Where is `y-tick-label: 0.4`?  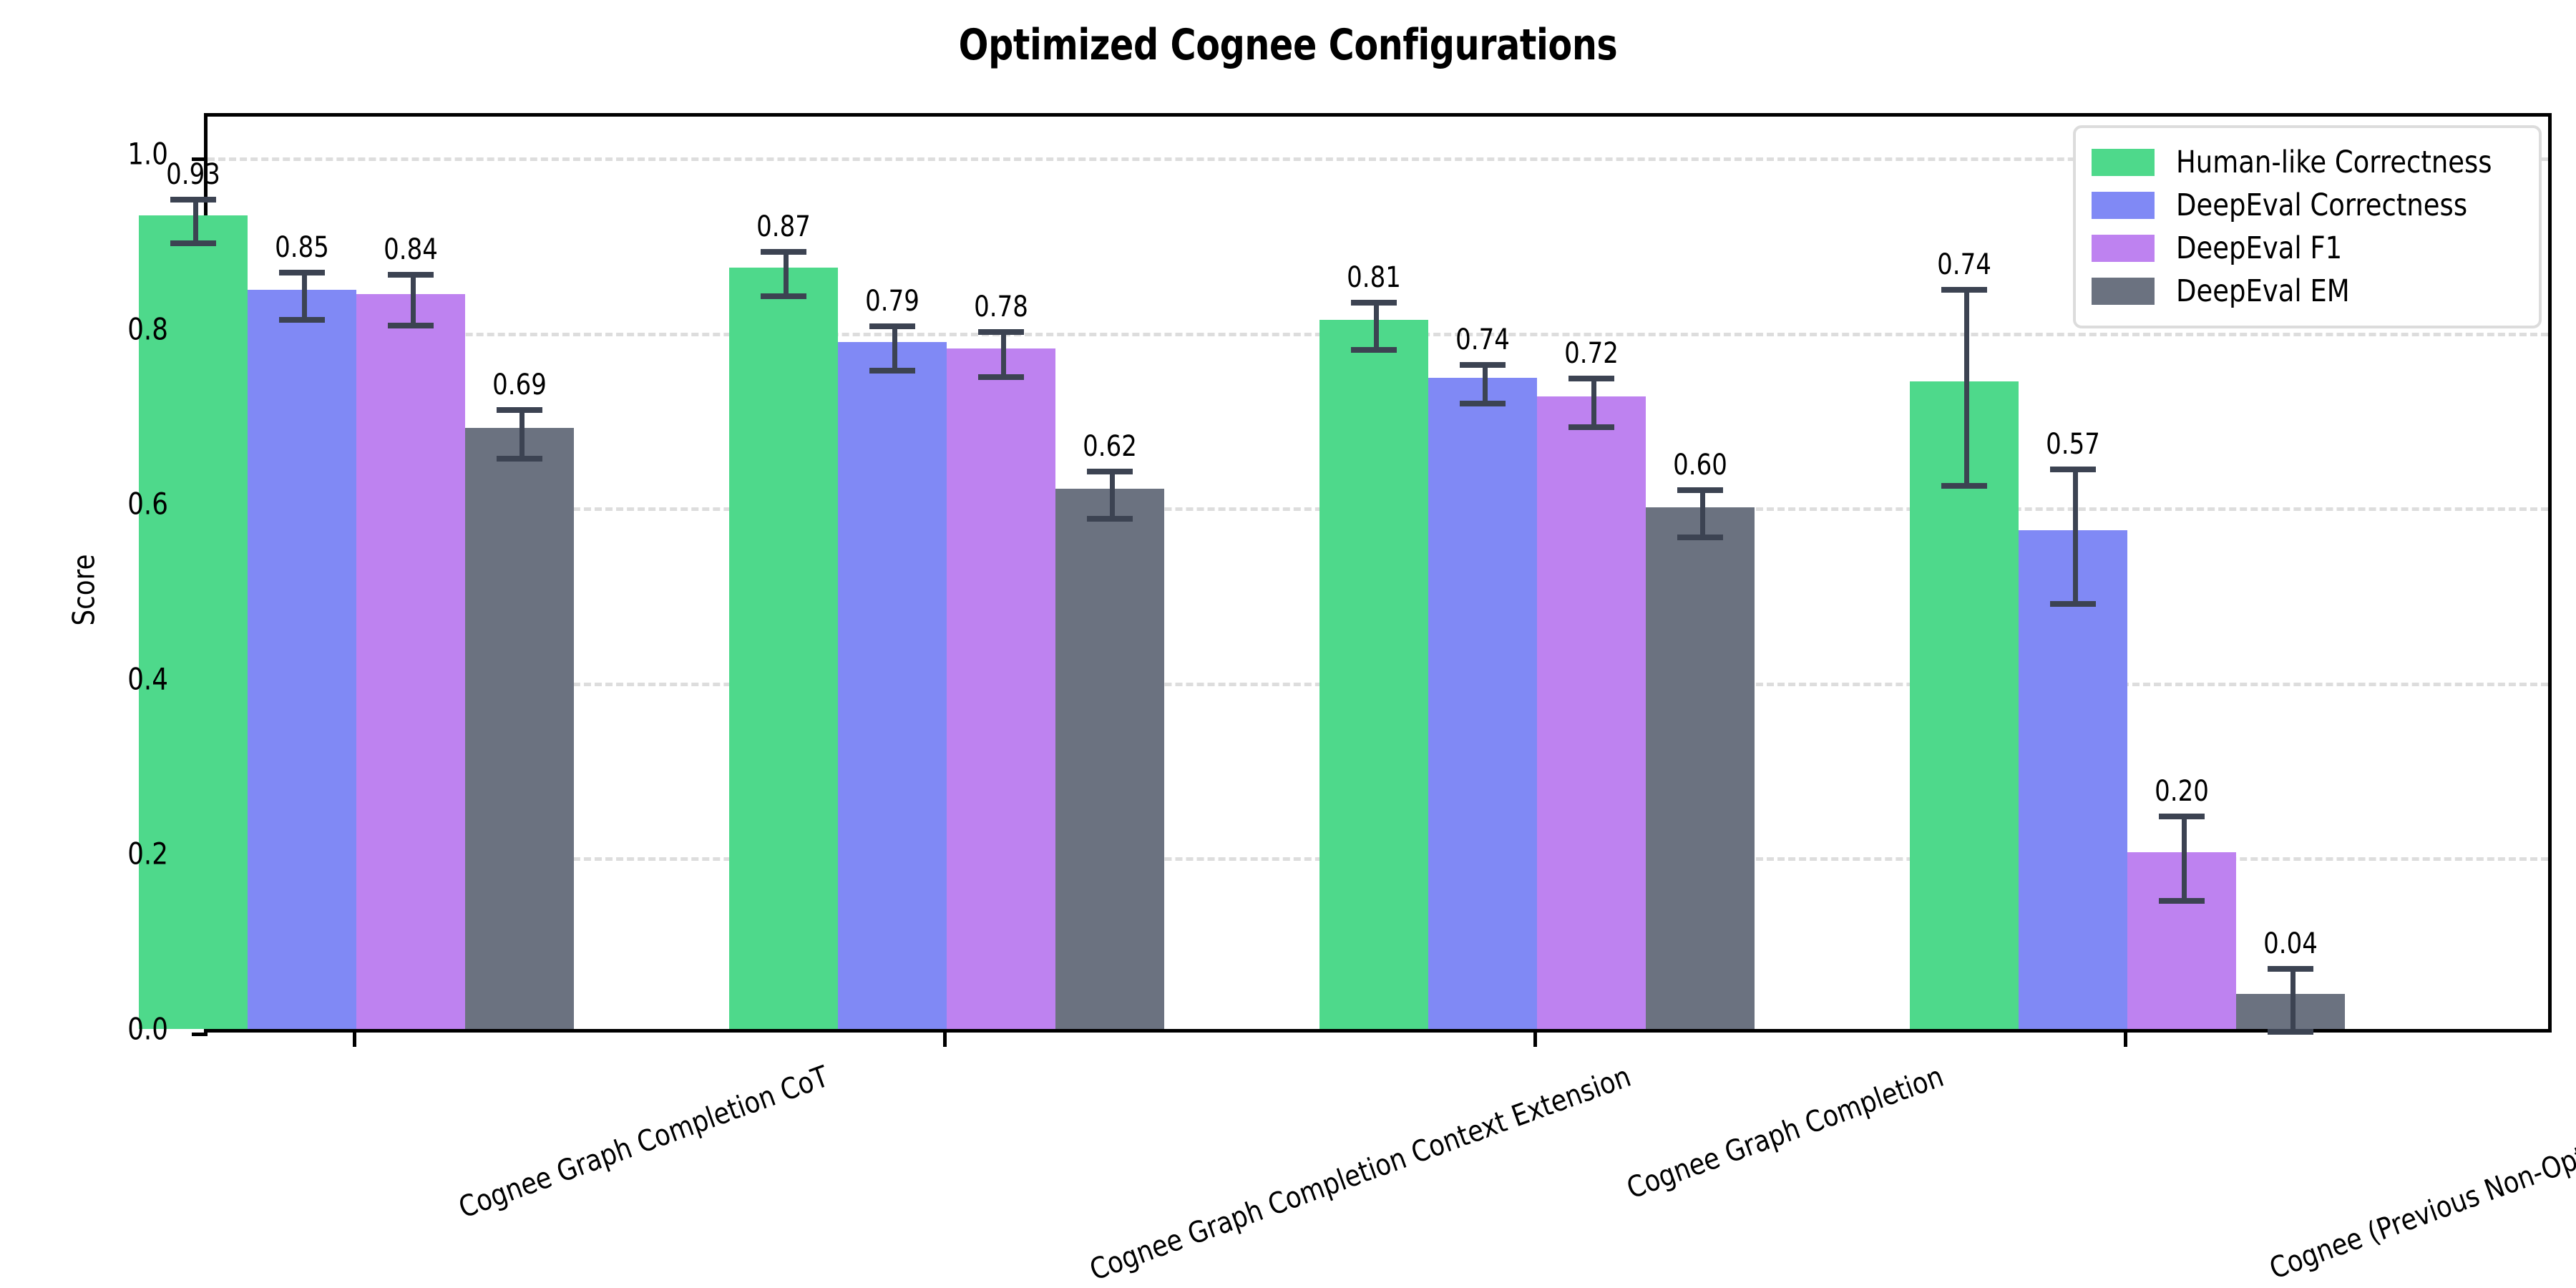 y-tick-label: 0.4 is located at coordinates (147, 679).